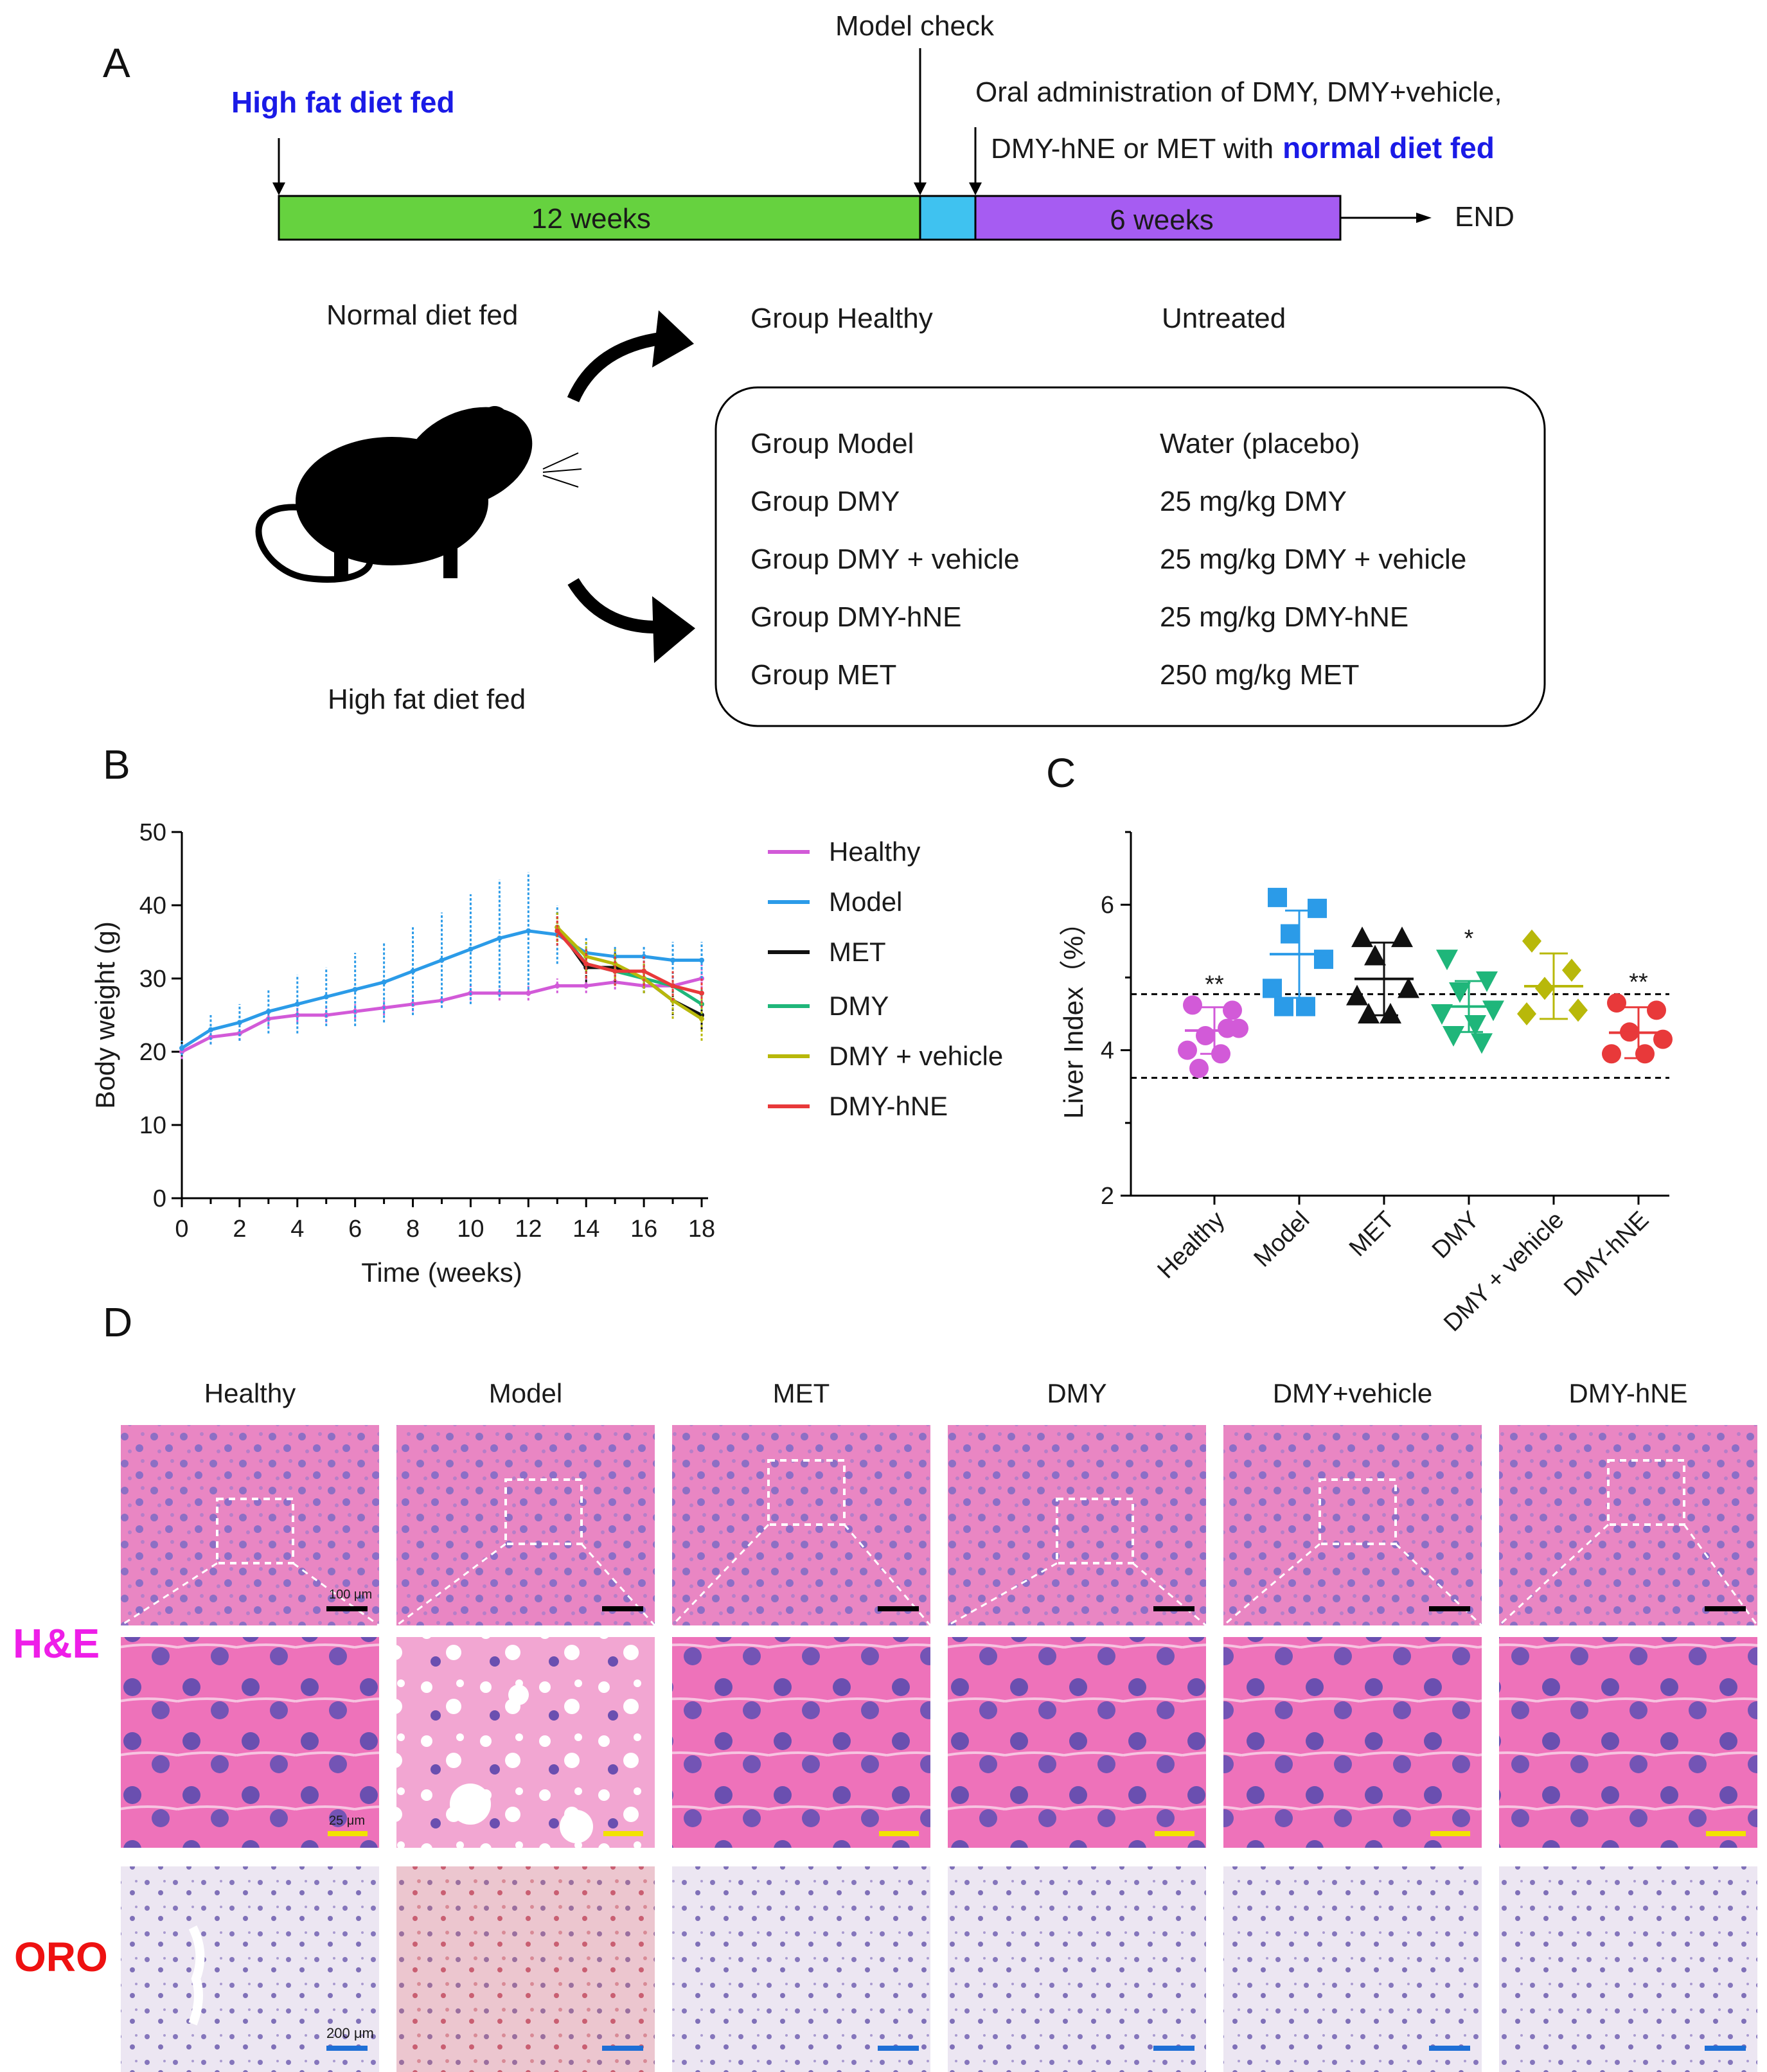 This screenshot has height=2072, width=1767. I want to click on body-weight-legend: Healthy Model MET DMY DMY + vehicle DMY-hNE, so click(885, 979).